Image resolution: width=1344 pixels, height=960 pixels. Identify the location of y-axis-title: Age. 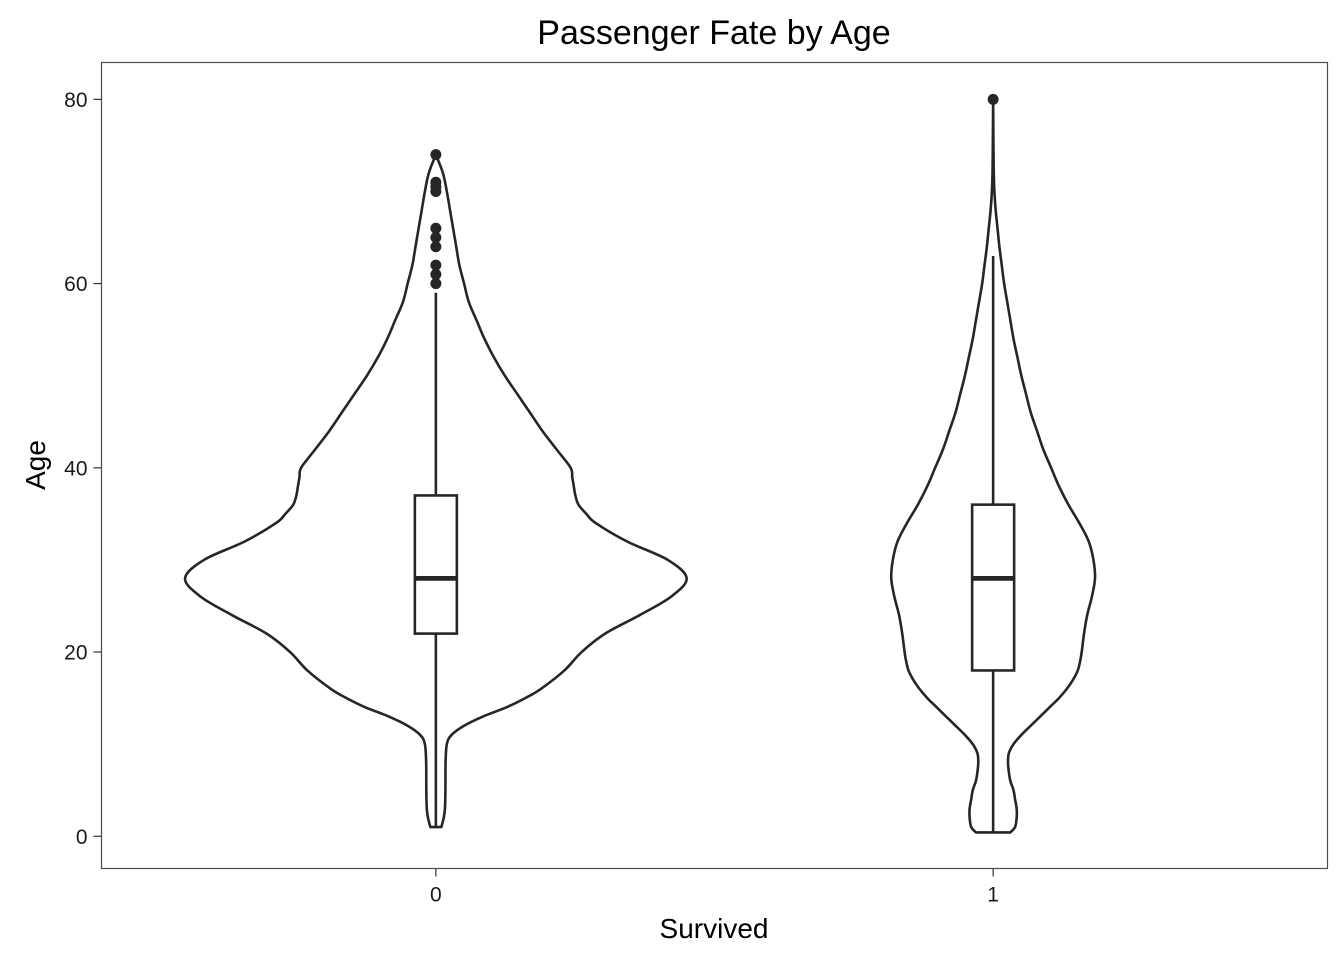
(35, 465).